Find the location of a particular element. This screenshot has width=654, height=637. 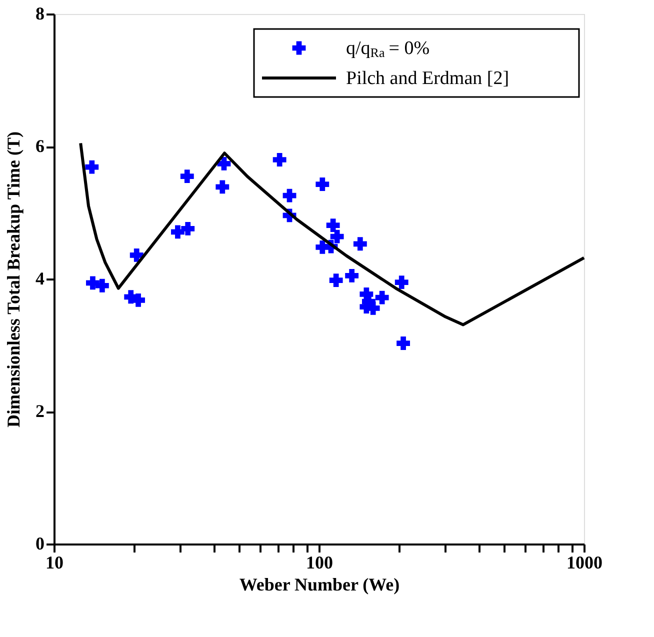

y-tick-label: 8 is located at coordinates (40, 14).